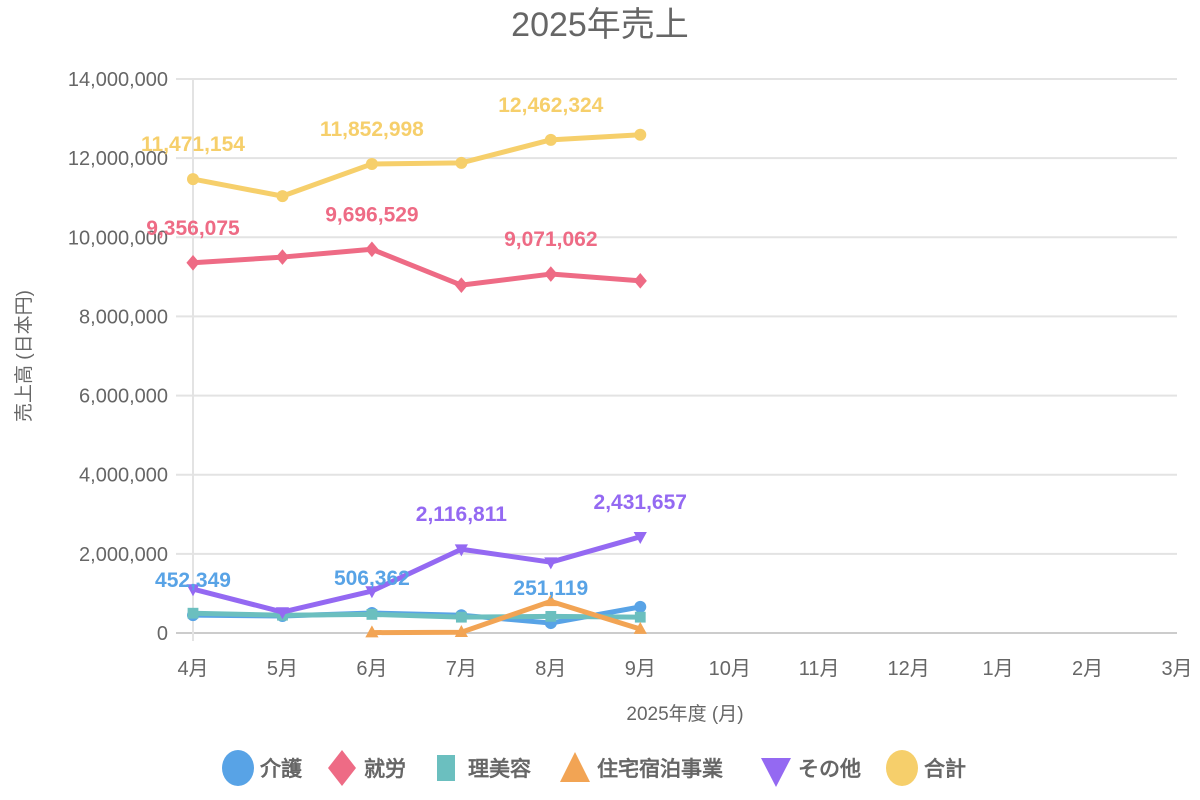 This screenshot has height=800, width=1200. What do you see at coordinates (118, 159) in the screenshot?
I see `y-tick-label: 12,000,000` at bounding box center [118, 159].